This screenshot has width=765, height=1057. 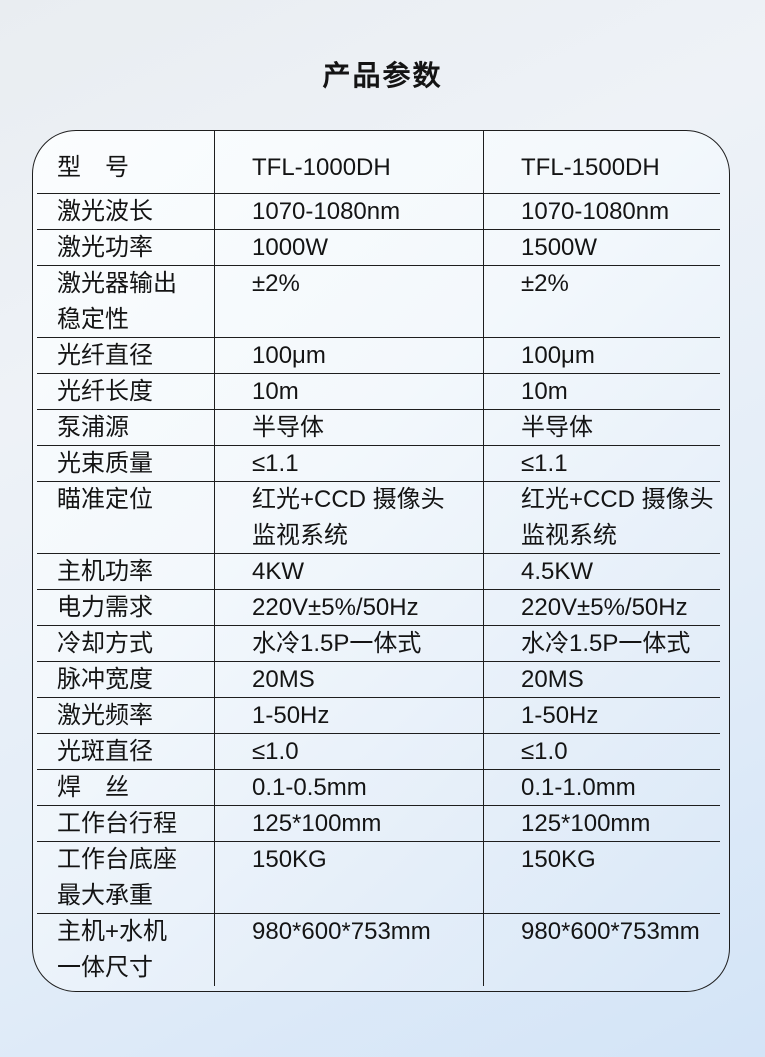 What do you see at coordinates (348, 824) in the screenshot?
I see `spec-value-tfl-1000dh: 125*100mm` at bounding box center [348, 824].